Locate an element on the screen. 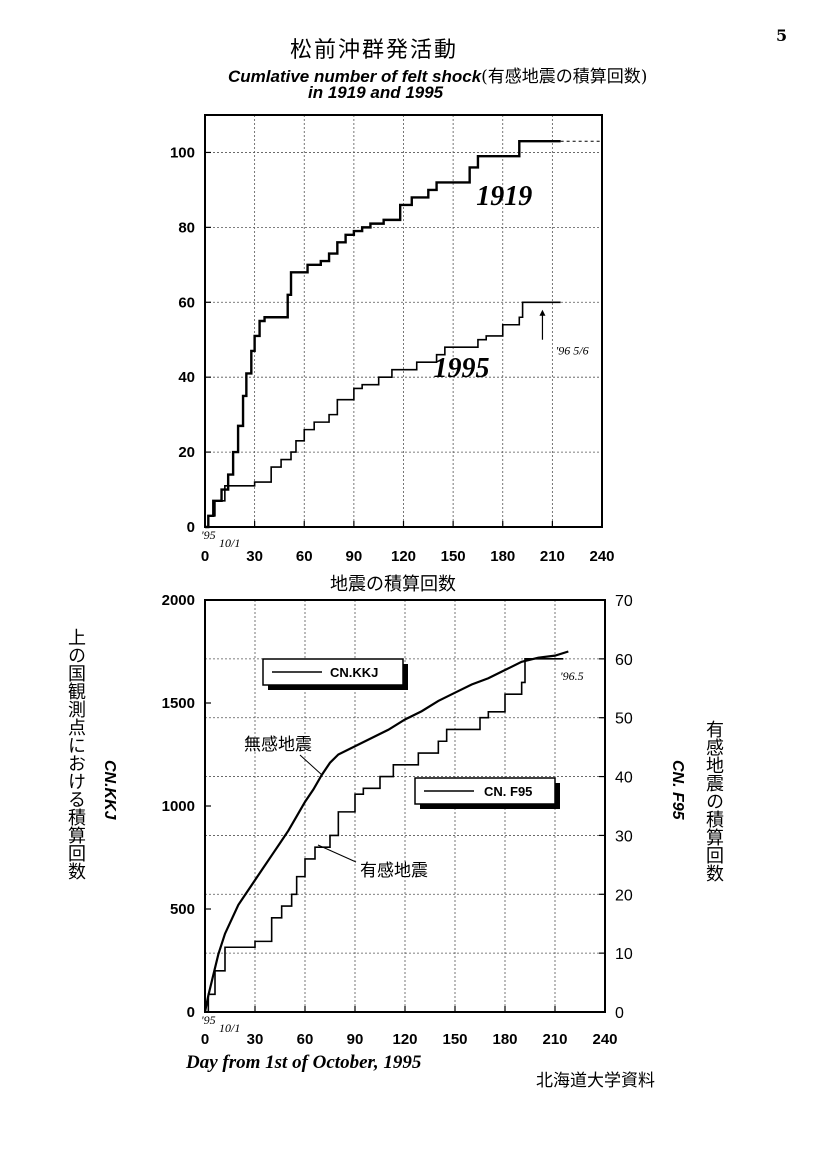 This screenshot has height=1169, width=816. top-x-tick-label: 210 is located at coordinates (552, 556).